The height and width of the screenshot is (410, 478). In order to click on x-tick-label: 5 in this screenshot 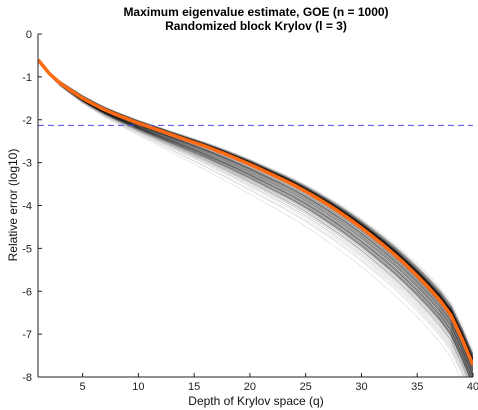, I will do `click(83, 387)`.